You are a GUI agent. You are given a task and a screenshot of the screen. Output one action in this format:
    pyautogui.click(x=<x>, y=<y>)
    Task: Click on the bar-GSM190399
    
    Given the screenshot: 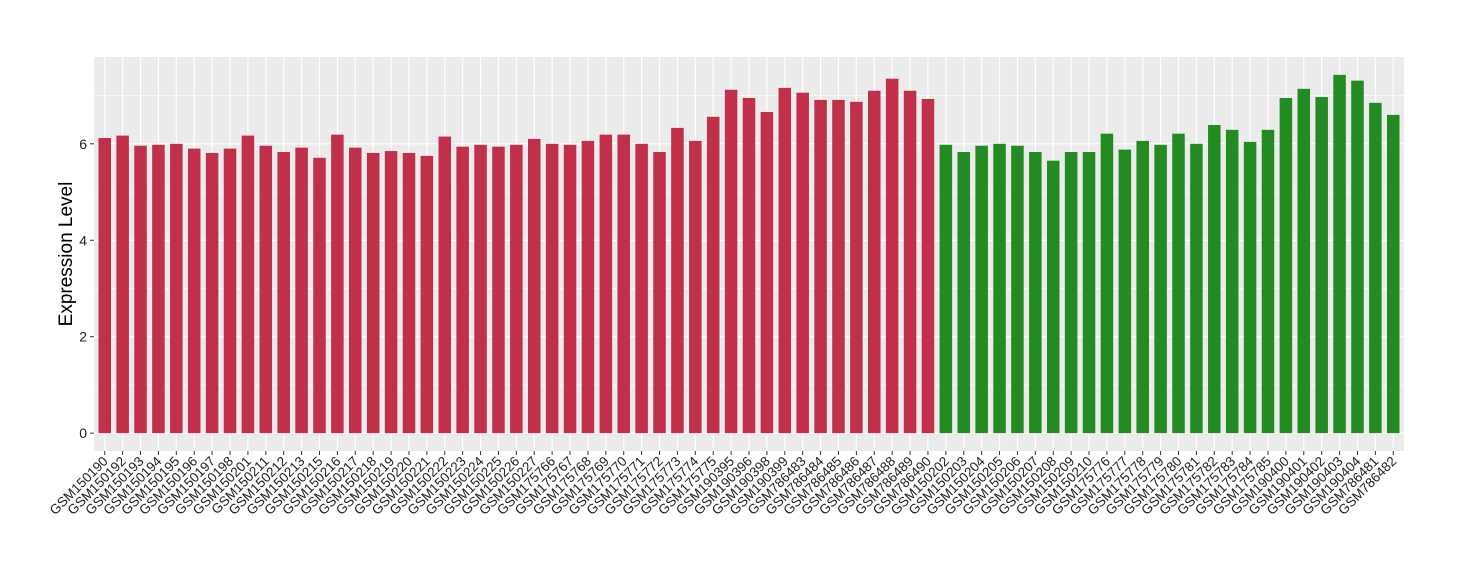 What is the action you would take?
    pyautogui.click(x=785, y=260)
    